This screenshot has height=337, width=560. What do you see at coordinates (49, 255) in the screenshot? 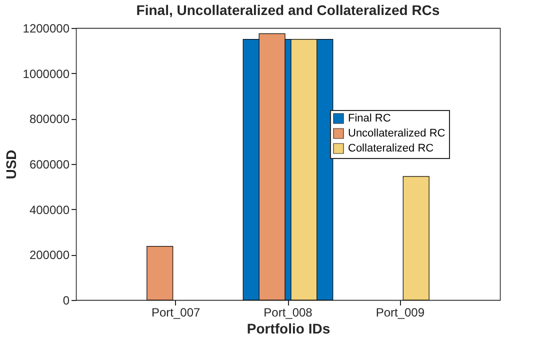
I see `y-tick-label: 200000` at bounding box center [49, 255].